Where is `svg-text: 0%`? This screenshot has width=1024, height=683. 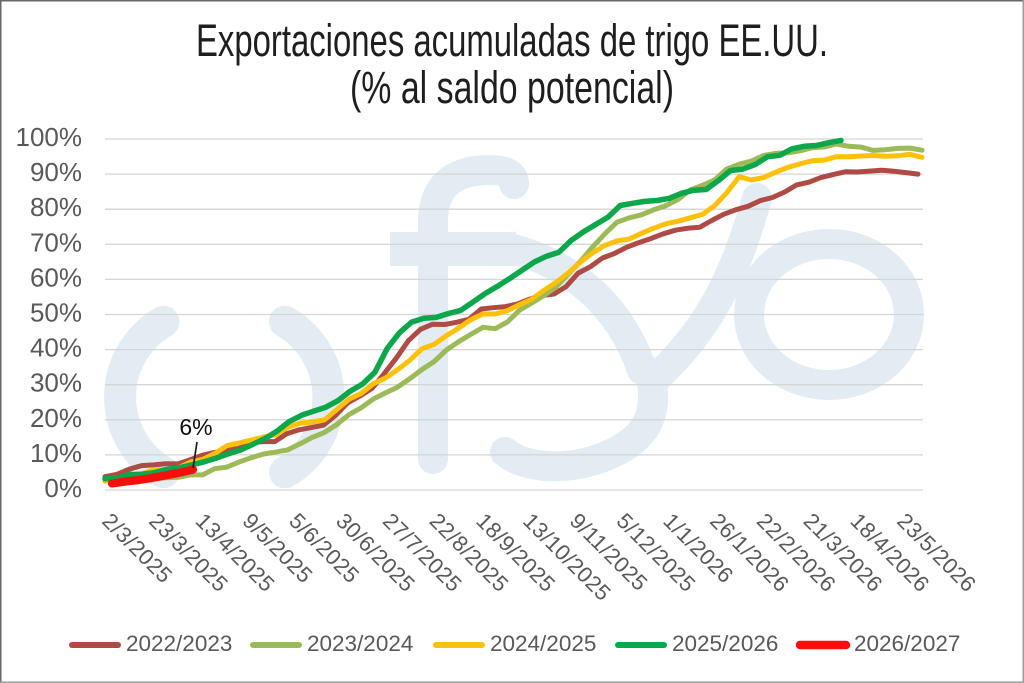 svg-text: 0% is located at coordinates (63, 488).